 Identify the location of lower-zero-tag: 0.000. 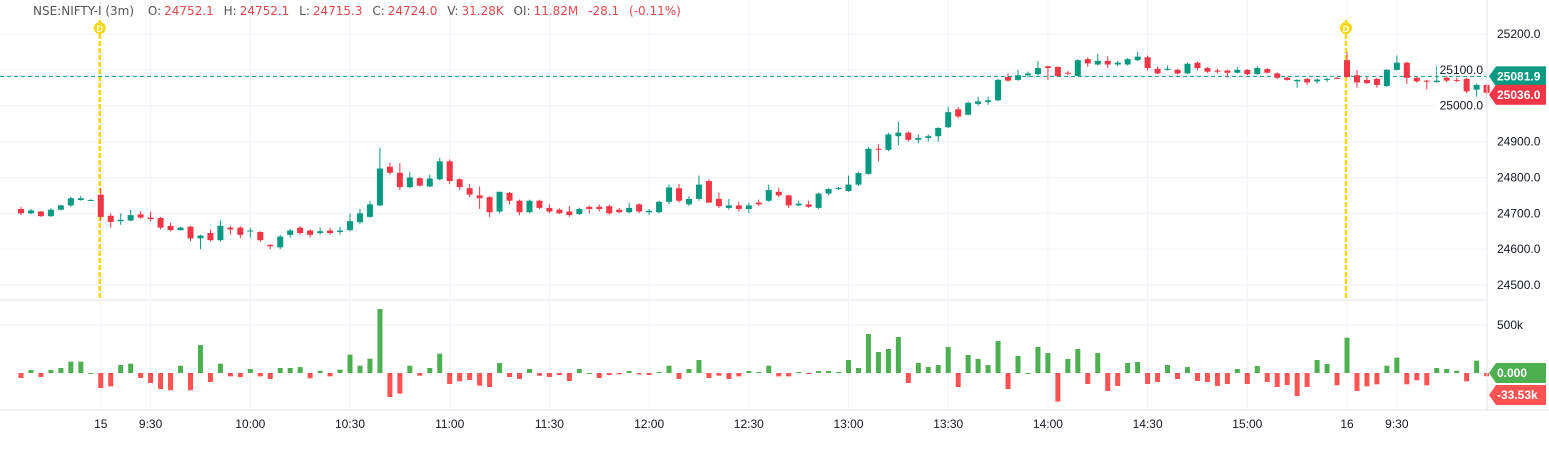
(1517, 373).